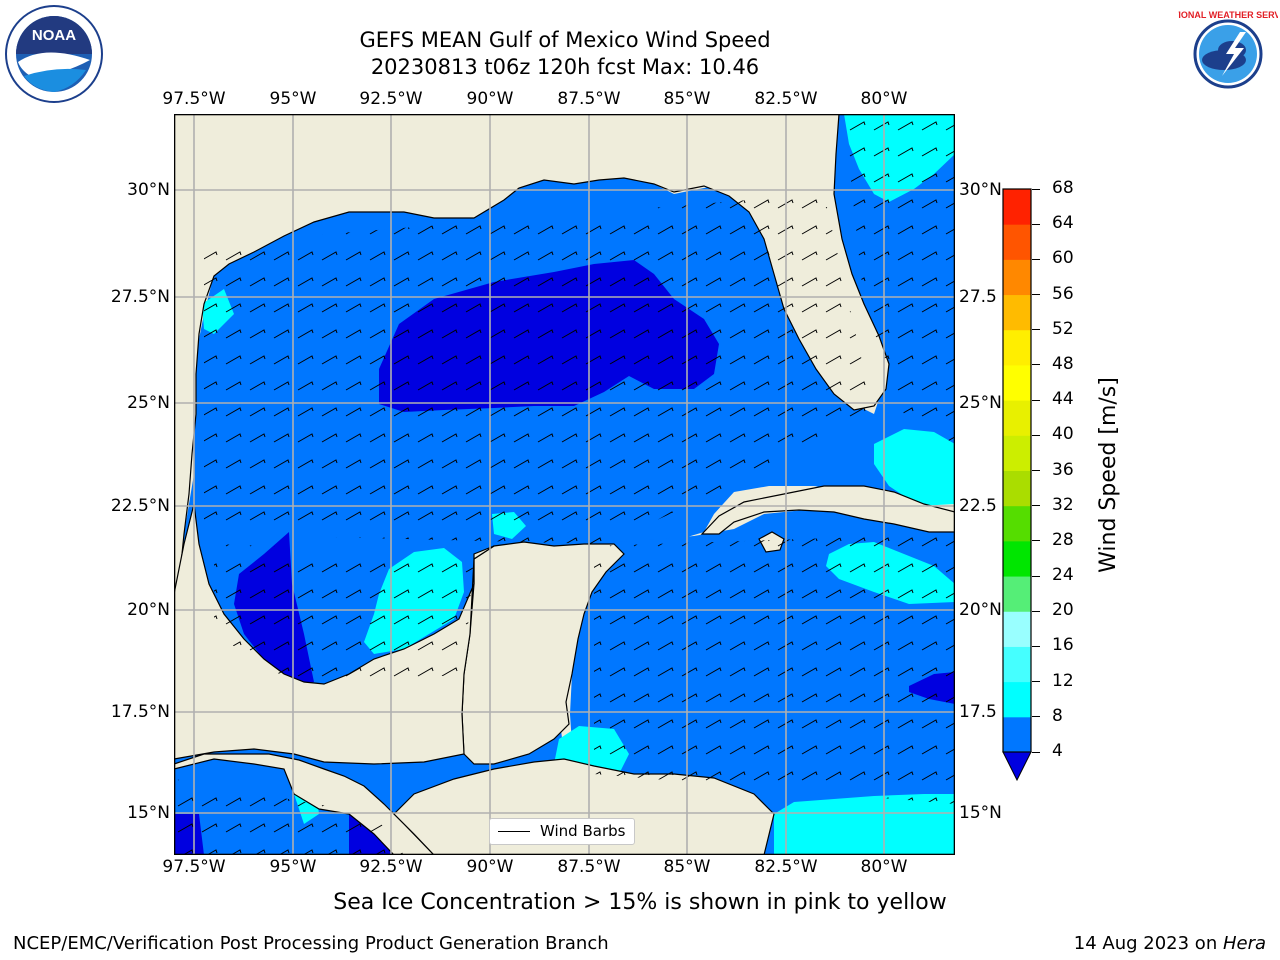 Image resolution: width=1280 pixels, height=960 pixels. I want to click on footer-host: Hera, so click(1244, 943).